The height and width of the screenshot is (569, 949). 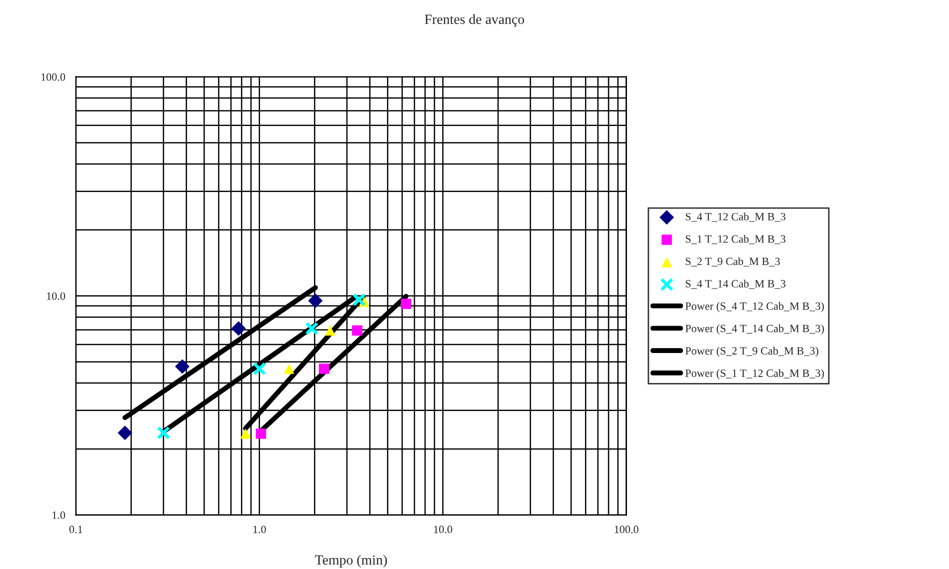 I want to click on y-tick-label: 100.0, so click(x=53, y=77).